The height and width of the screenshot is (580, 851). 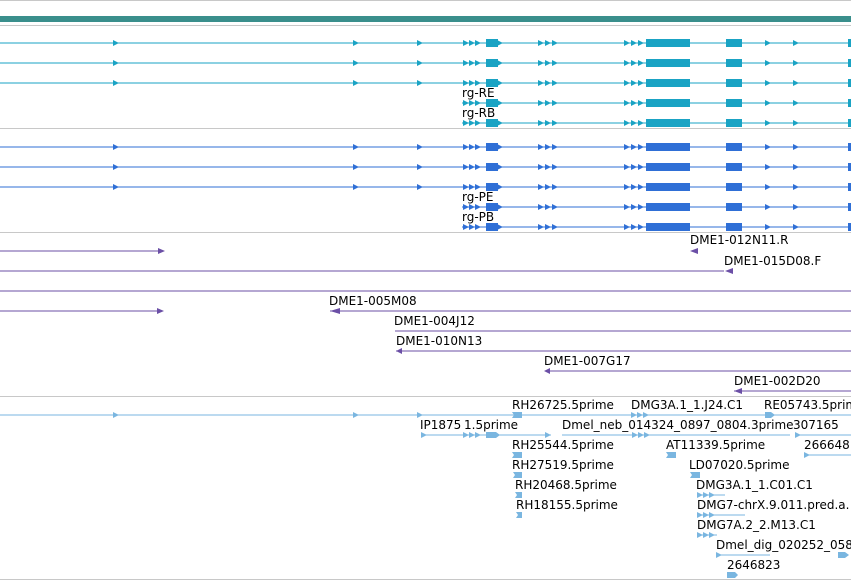 What do you see at coordinates (739, 465) in the screenshot?
I see `est-label: LD07020.5prime` at bounding box center [739, 465].